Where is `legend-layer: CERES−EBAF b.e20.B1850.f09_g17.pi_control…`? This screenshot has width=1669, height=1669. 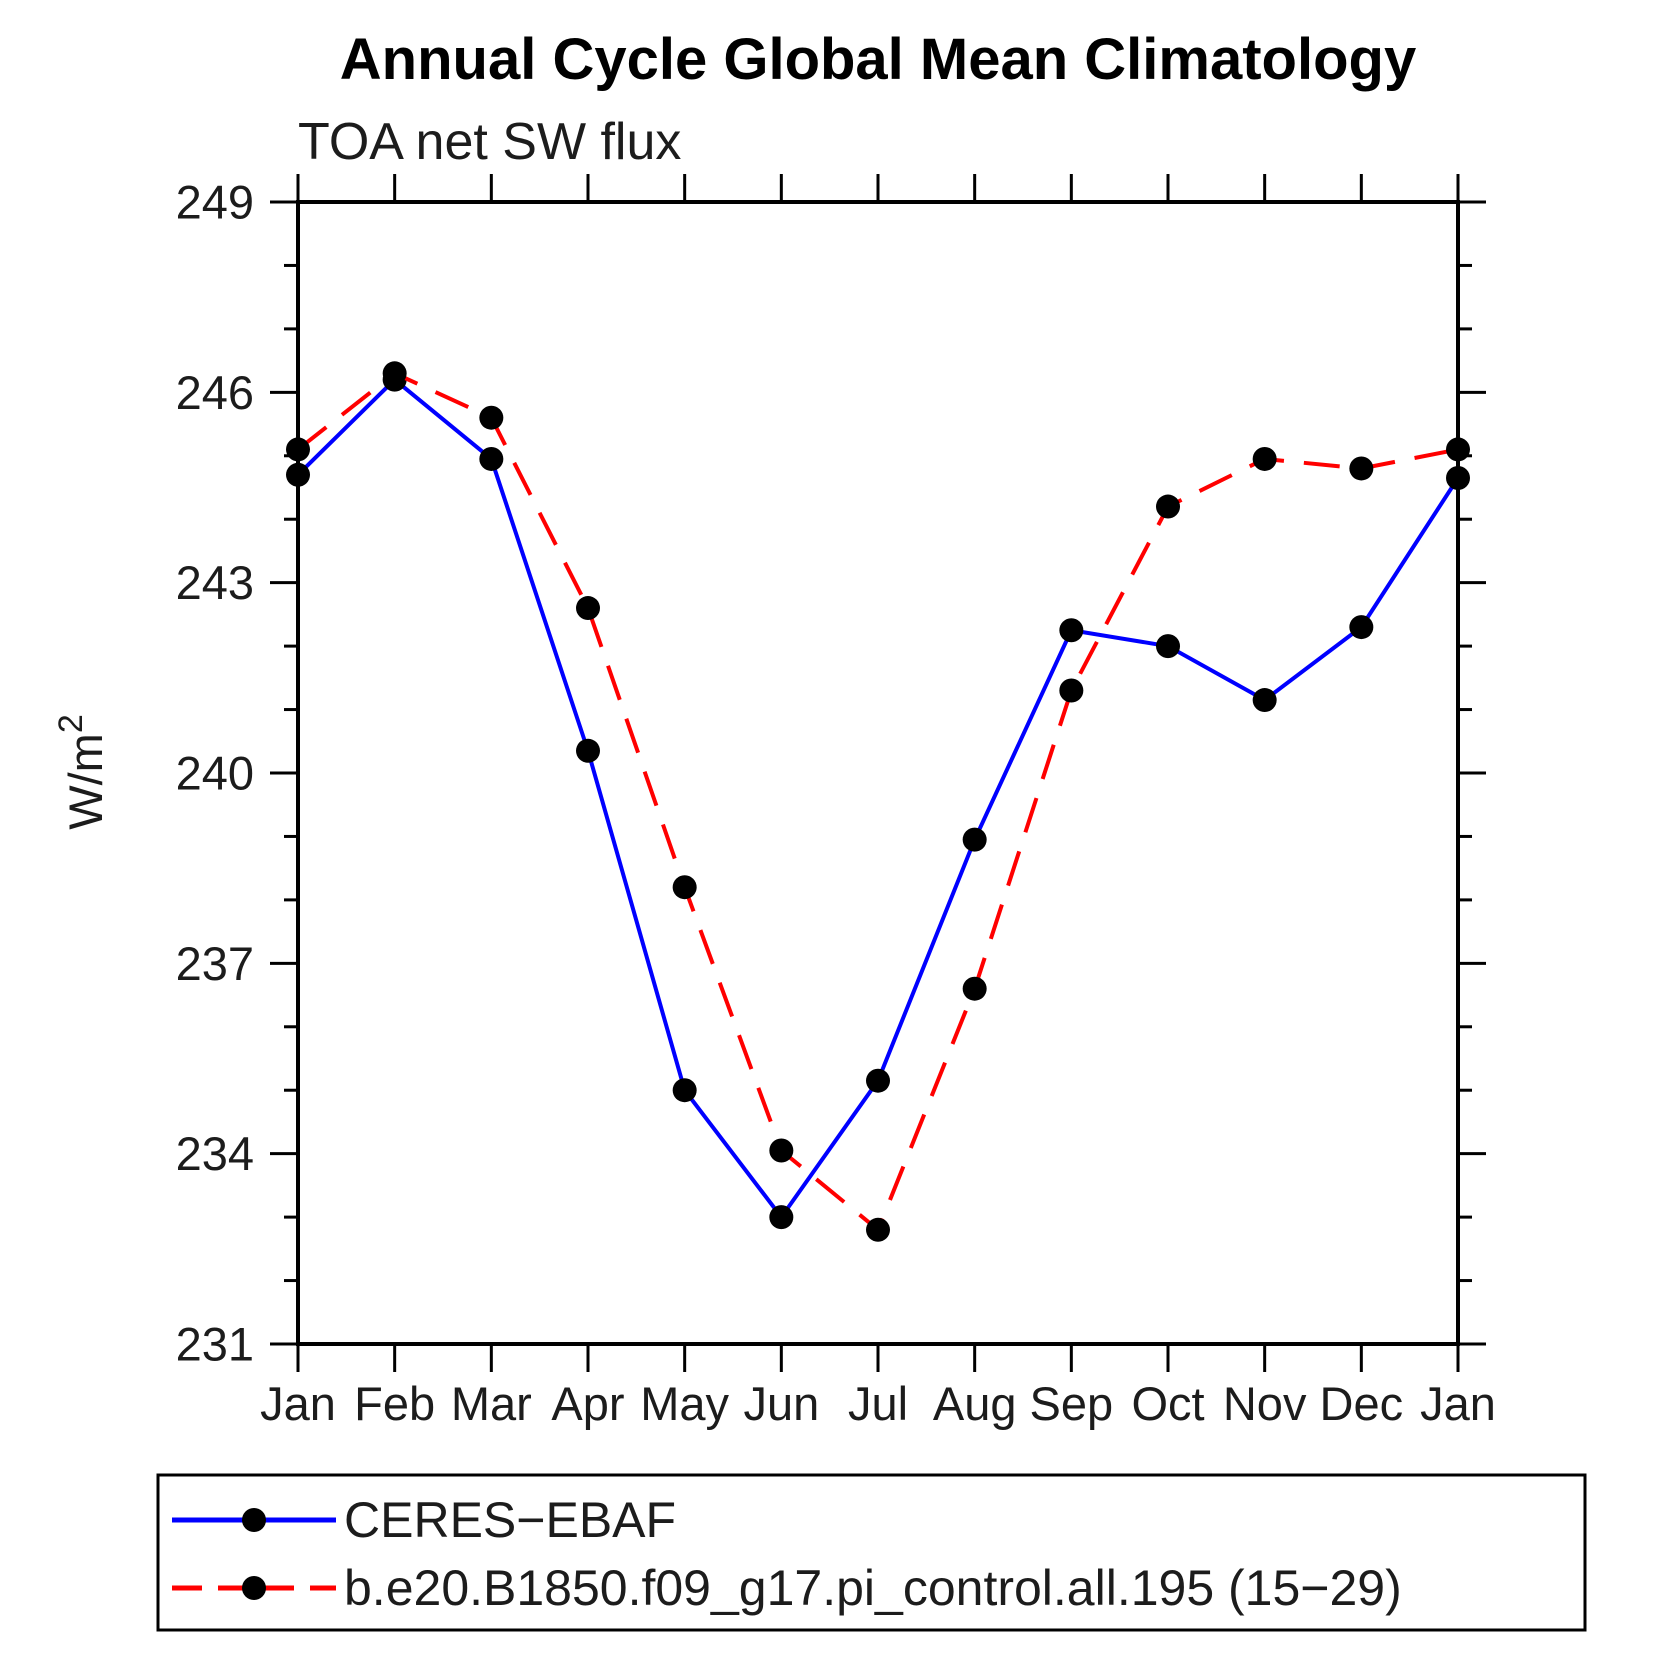
legend-layer: CERES−EBAF b.e20.B1850.f09_g17.pi_control… is located at coordinates (871, 1552).